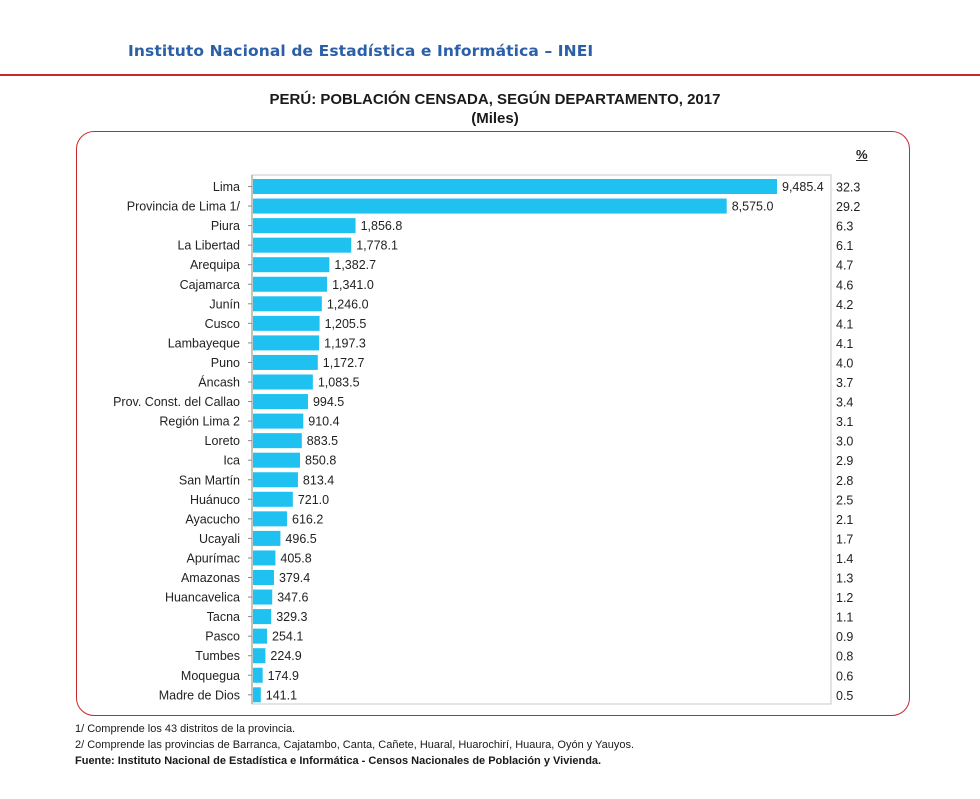 This screenshot has height=799, width=980. Describe the element at coordinates (202, 598) in the screenshot. I see `category-label-huancavelica: Huancavelica` at that location.